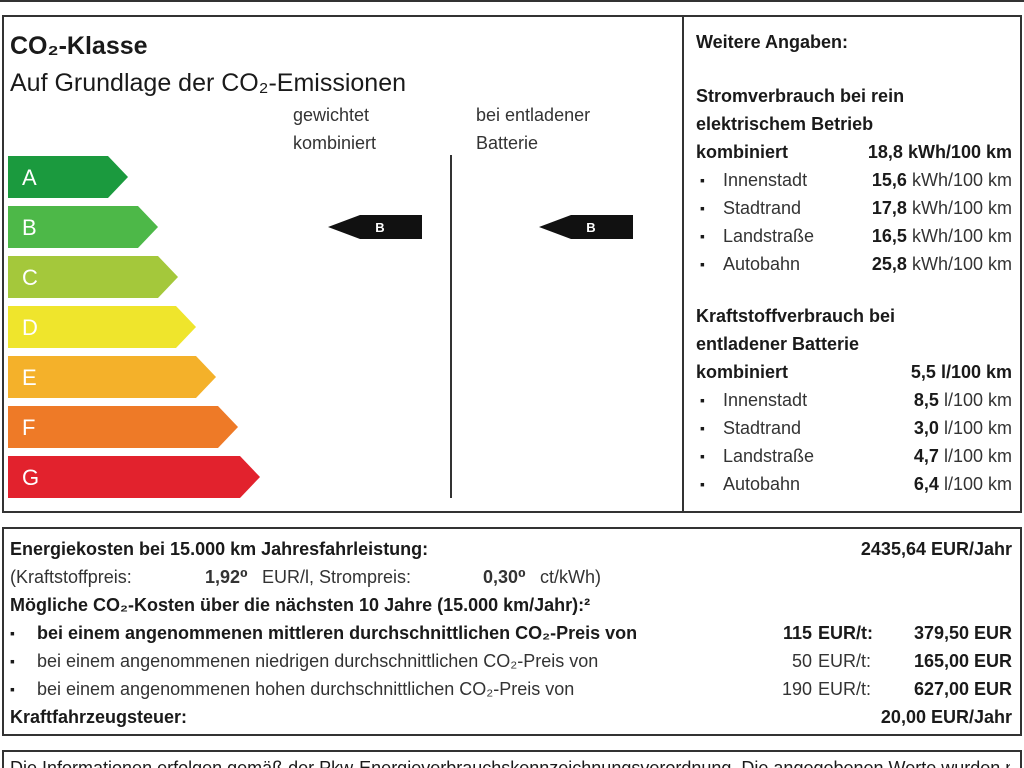 Image resolution: width=1024 pixels, height=768 pixels. I want to click on co2-amount: 379,50 EUR, so click(962, 633).